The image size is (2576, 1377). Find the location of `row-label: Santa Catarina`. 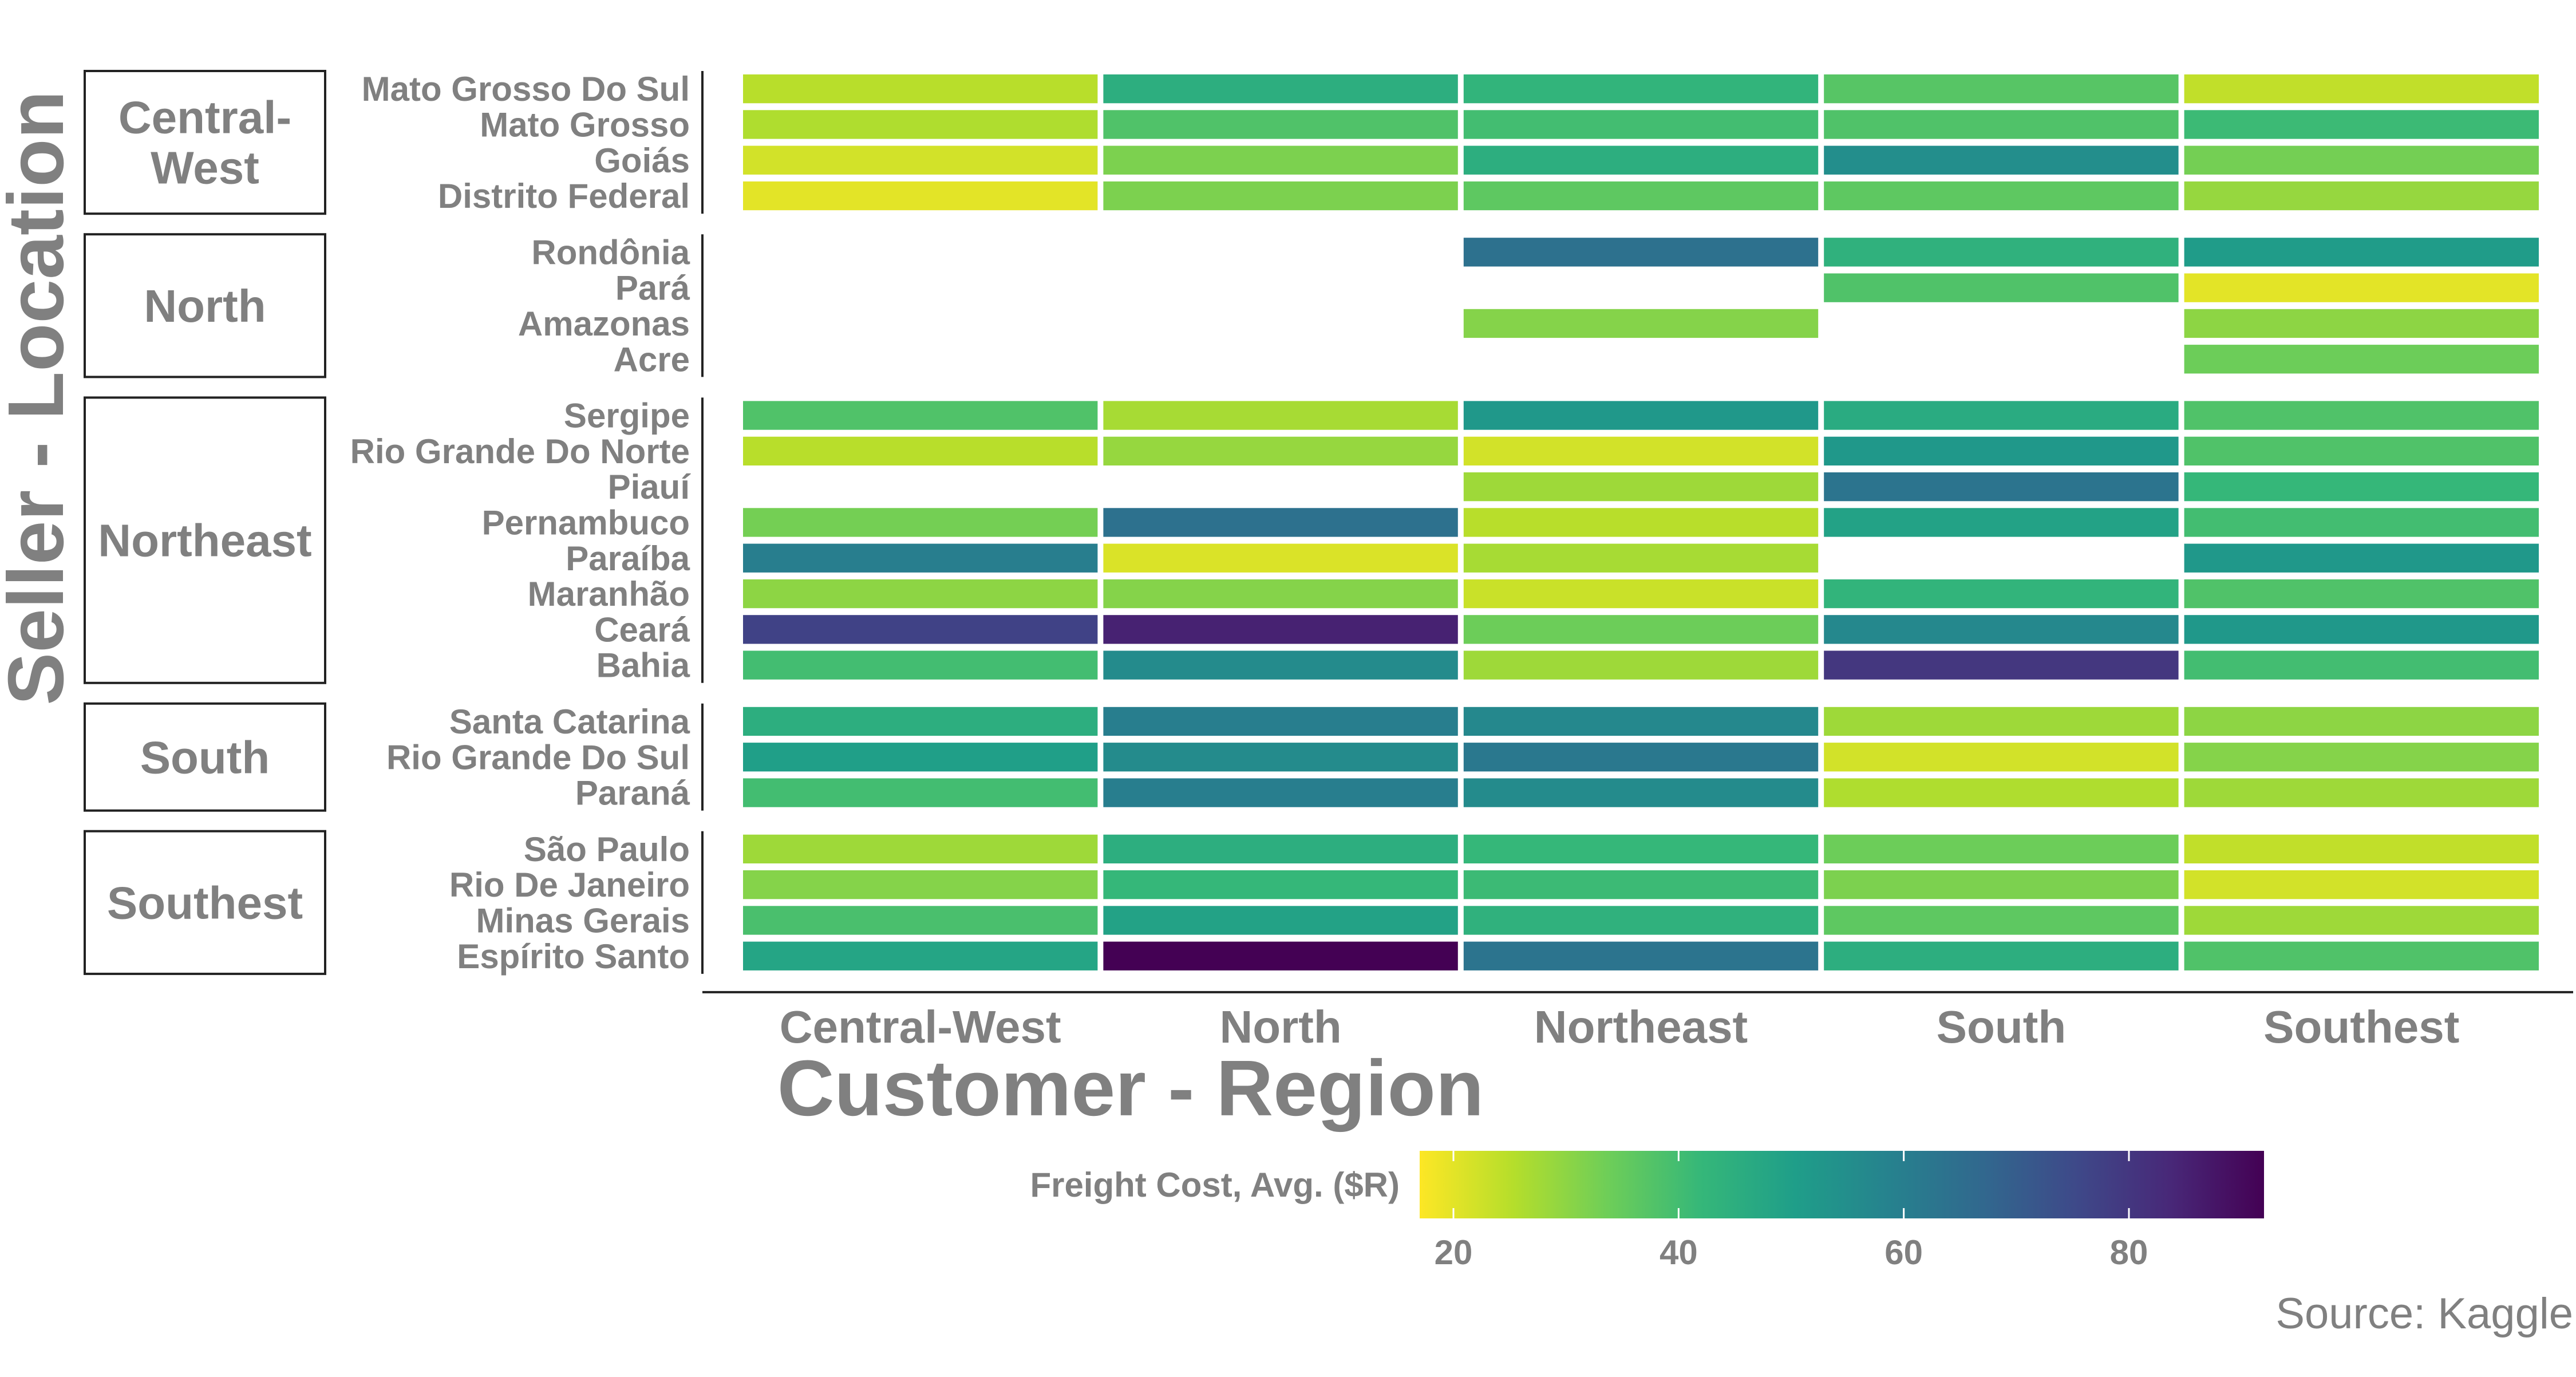

row-label: Santa Catarina is located at coordinates (569, 722).